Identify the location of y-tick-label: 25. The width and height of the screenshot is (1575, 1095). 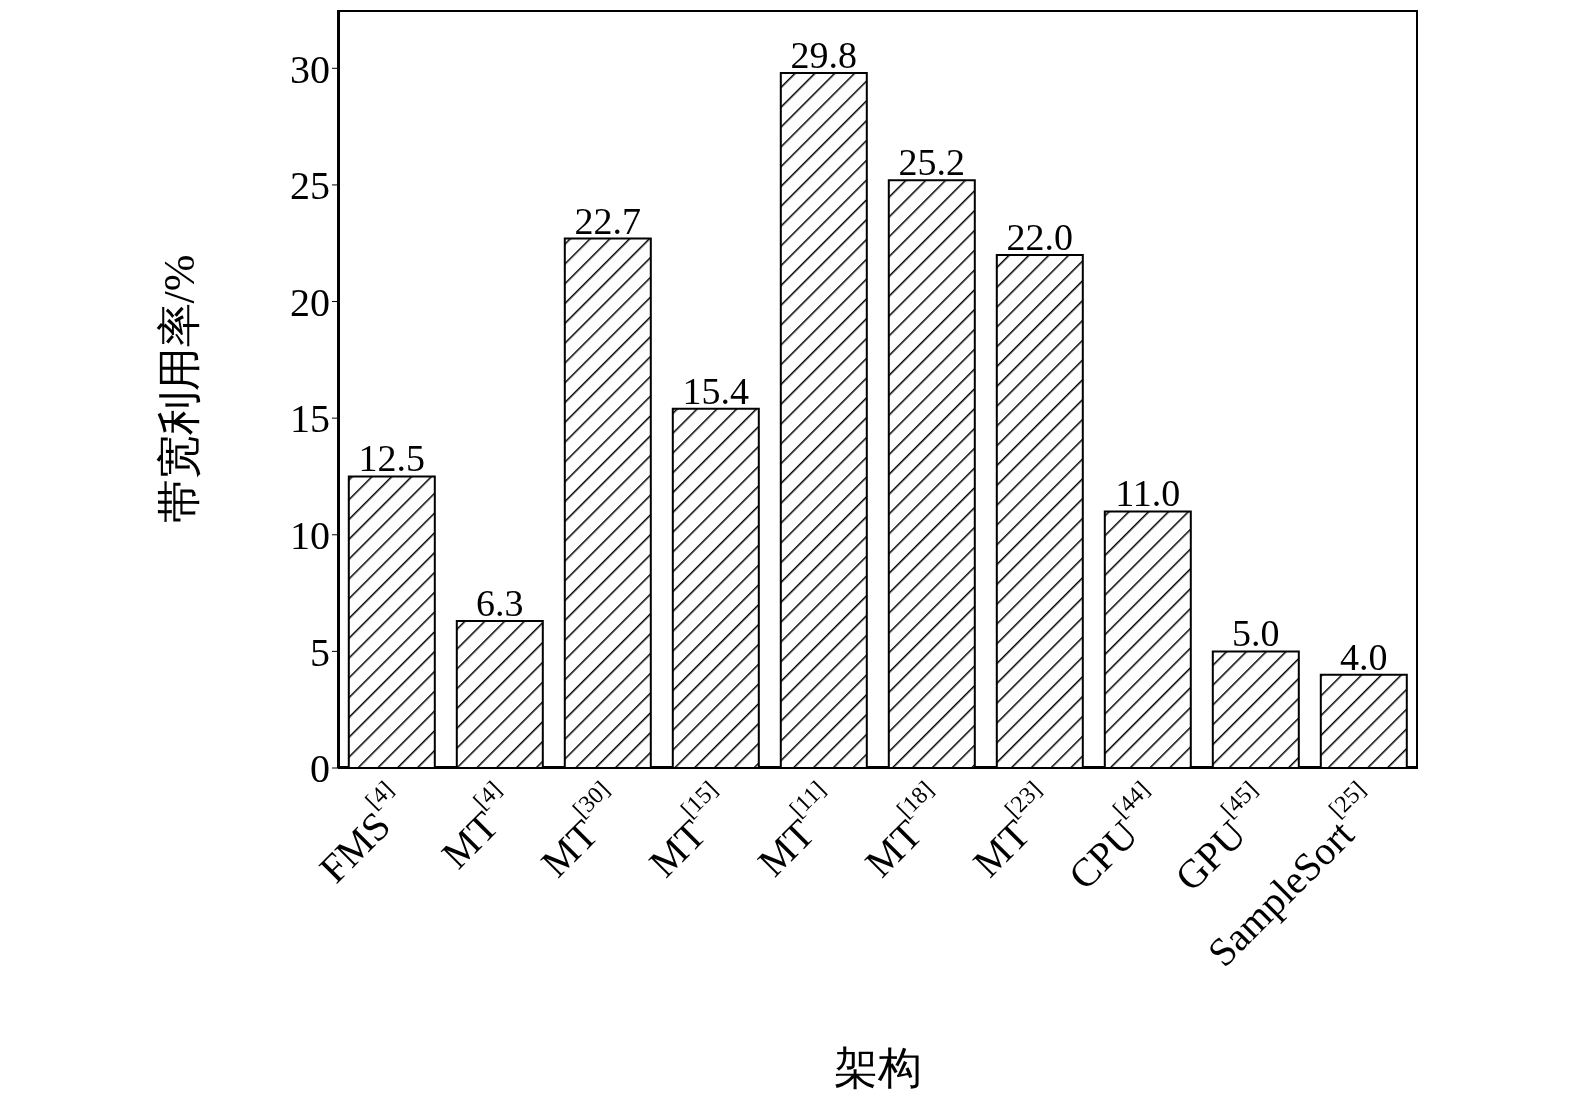
(310, 186).